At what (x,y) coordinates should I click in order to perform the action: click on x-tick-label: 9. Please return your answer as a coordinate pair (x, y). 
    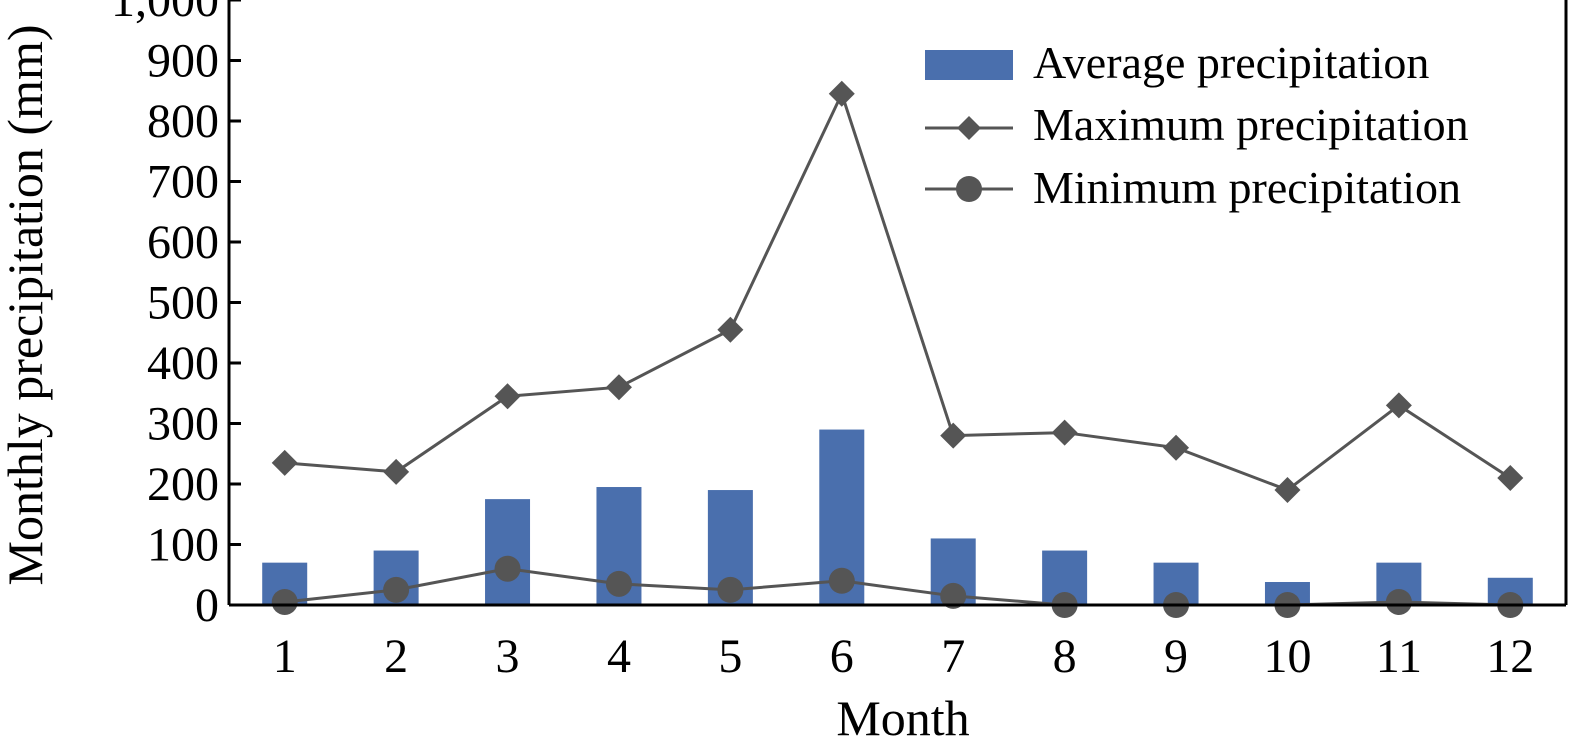
    Looking at the image, I should click on (1176, 656).